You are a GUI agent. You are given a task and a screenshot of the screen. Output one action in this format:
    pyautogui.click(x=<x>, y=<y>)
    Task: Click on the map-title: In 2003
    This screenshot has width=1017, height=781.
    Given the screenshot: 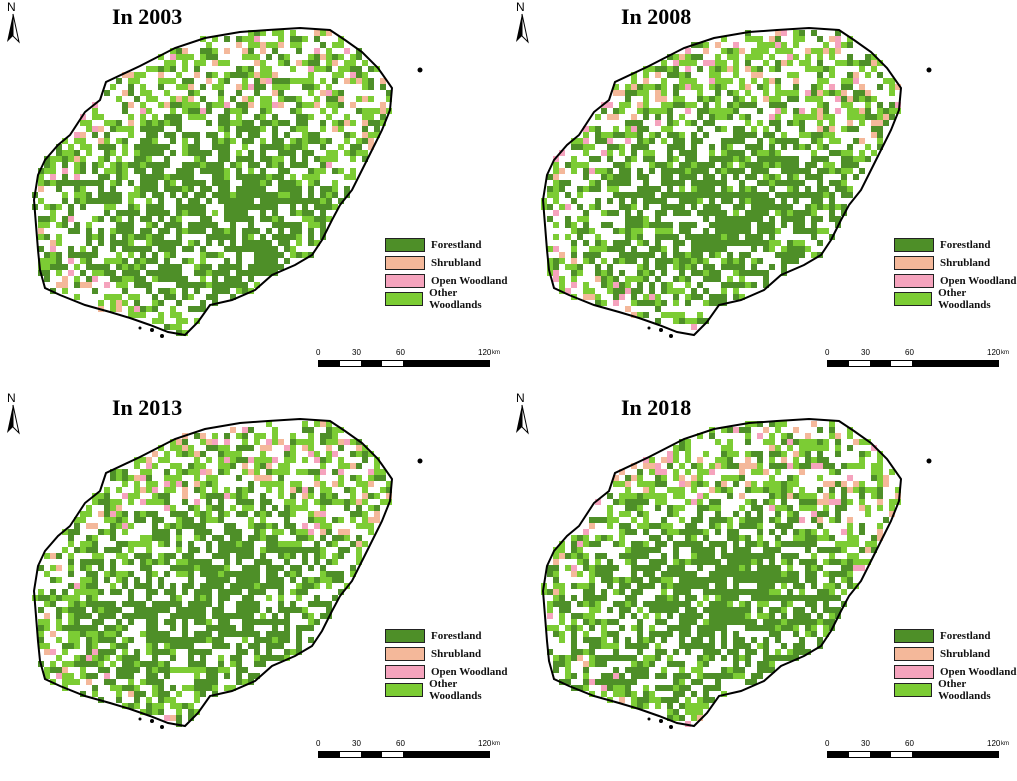 What is the action you would take?
    pyautogui.click(x=147, y=16)
    